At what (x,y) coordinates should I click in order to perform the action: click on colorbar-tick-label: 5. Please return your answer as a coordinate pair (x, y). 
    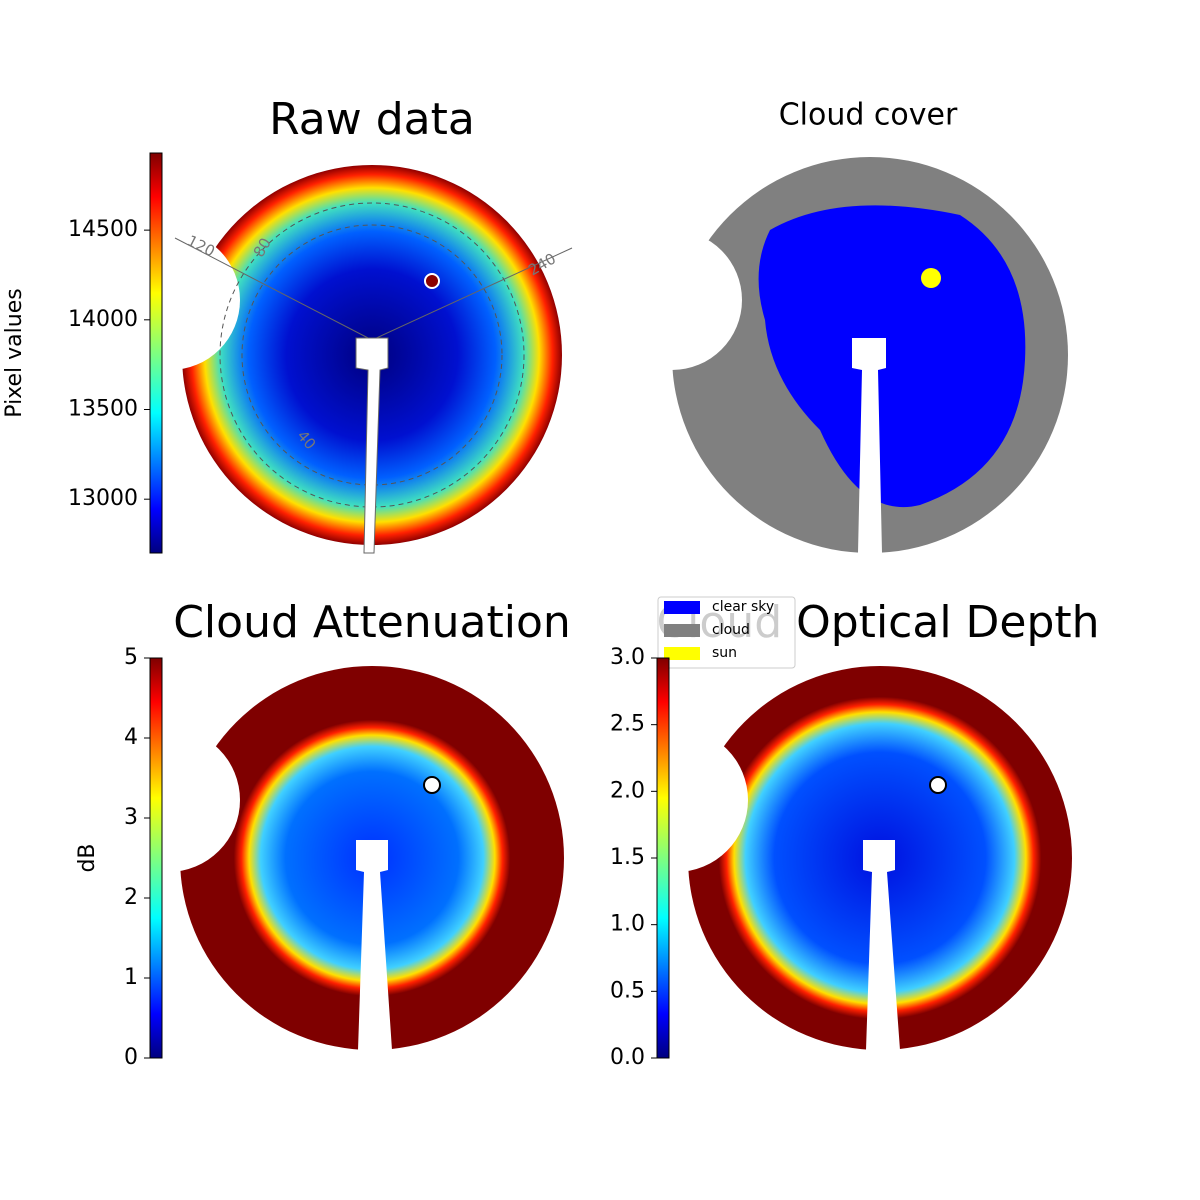
    Looking at the image, I should click on (131, 657).